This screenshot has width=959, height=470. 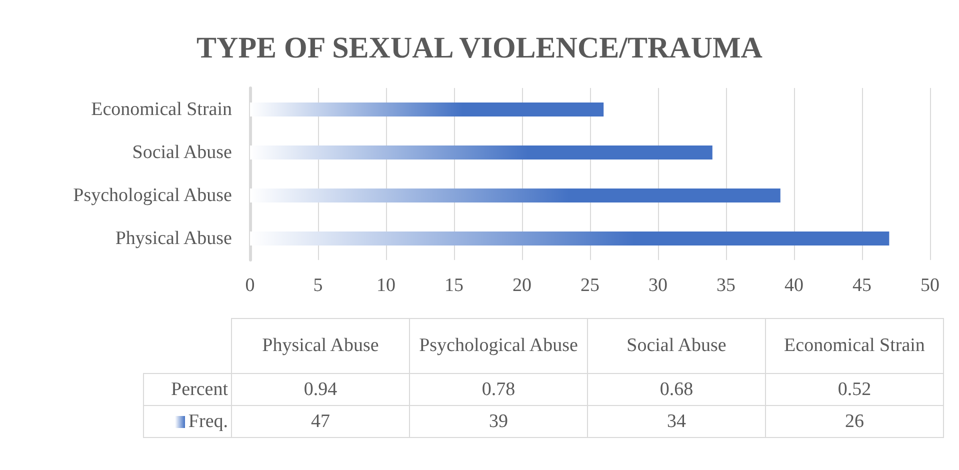 I want to click on legend-label: Freq., so click(x=188, y=422).